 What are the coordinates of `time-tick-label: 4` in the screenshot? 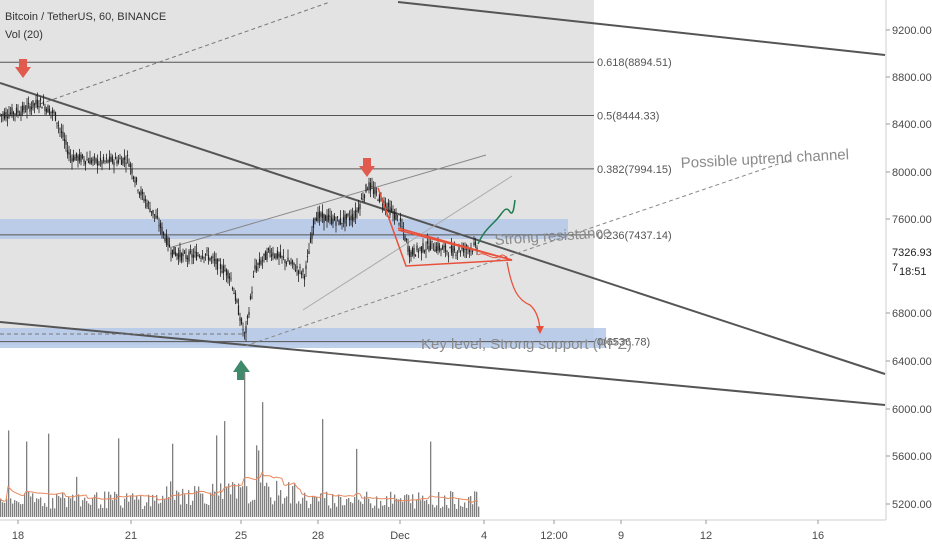 It's located at (484, 536).